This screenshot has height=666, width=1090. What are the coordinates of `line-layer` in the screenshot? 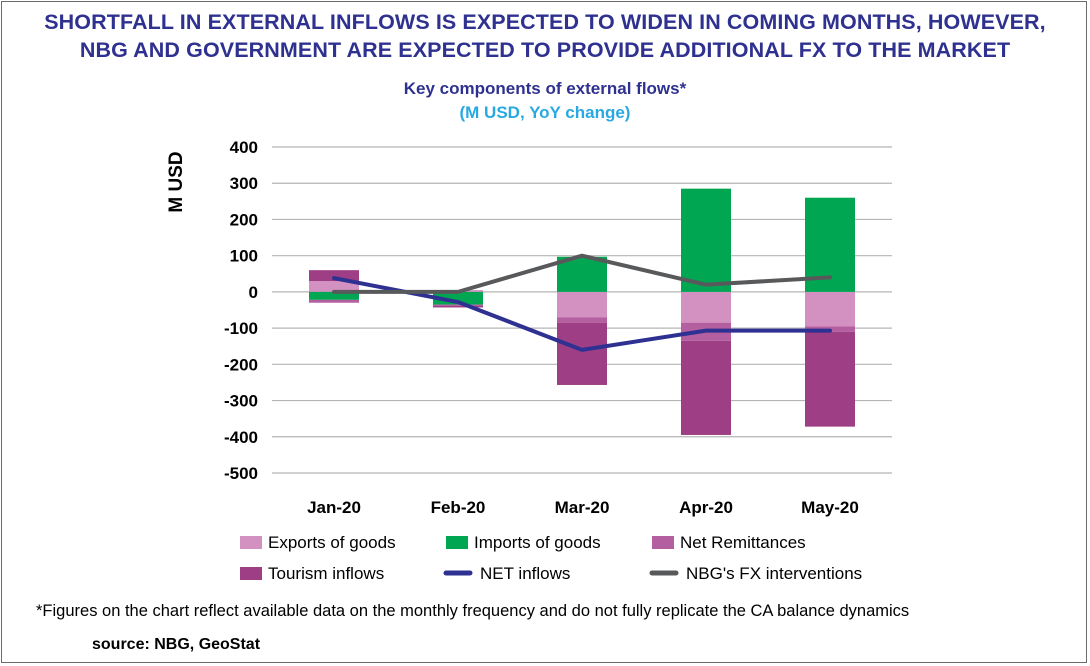 It's located at (582, 302).